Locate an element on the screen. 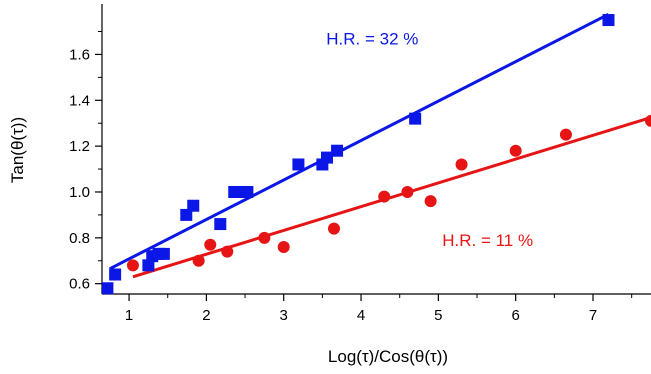  y-tick-label: 1.0 is located at coordinates (79, 192).